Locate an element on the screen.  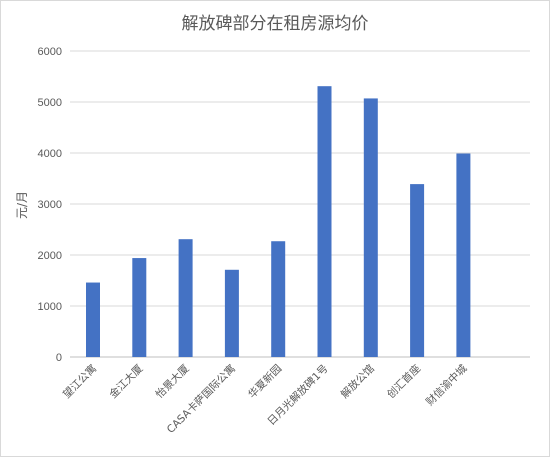
y-tick-label: 2000 is located at coordinates (50, 256).